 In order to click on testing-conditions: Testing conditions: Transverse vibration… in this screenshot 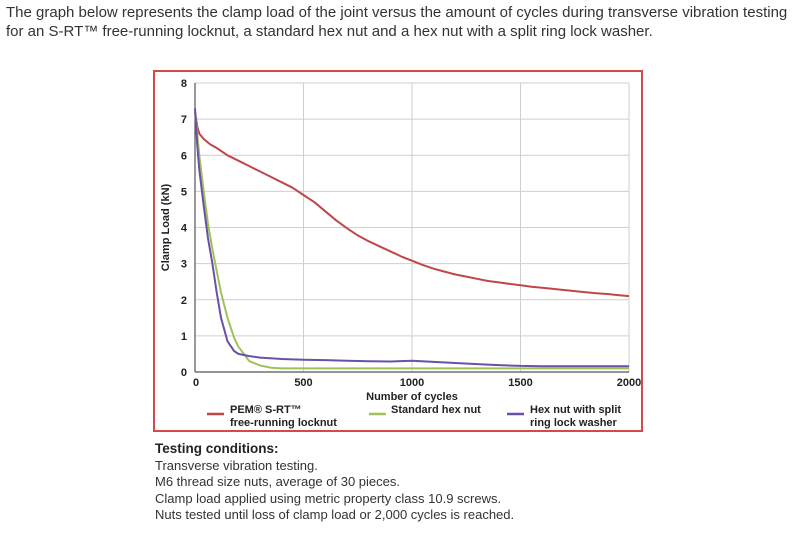, I will do `click(455, 482)`.